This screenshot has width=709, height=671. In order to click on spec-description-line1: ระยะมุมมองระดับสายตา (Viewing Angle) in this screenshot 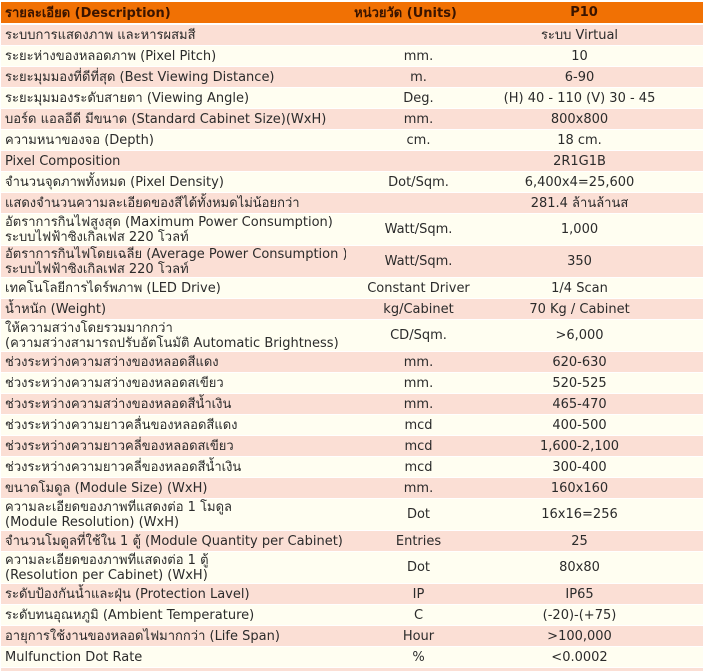, I will do `click(127, 98)`.